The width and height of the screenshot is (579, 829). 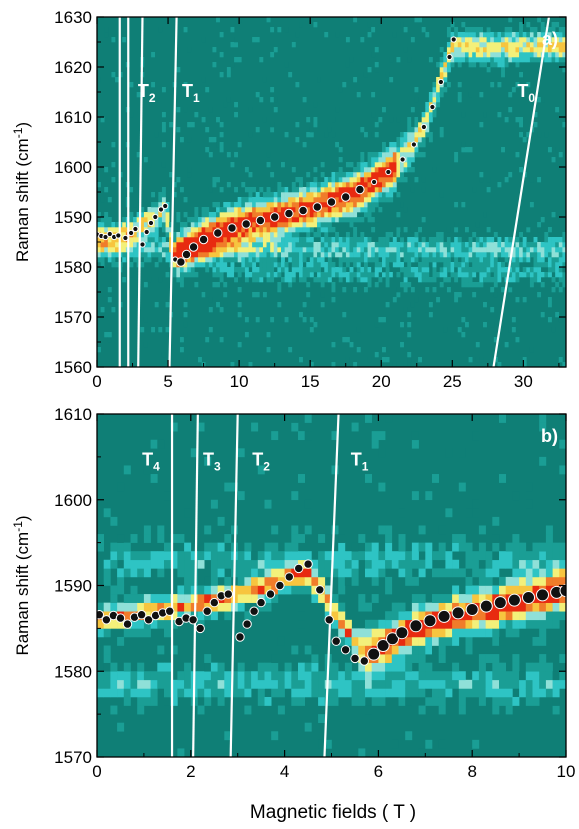 I want to click on x-tick-label: 25, so click(x=452, y=381).